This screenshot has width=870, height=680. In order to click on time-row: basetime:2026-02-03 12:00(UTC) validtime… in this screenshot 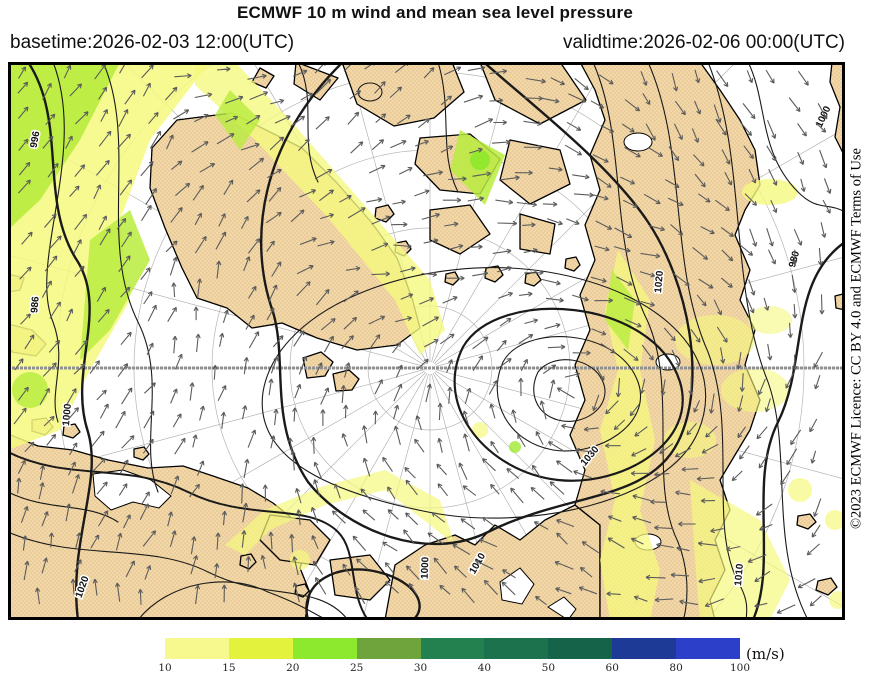, I will do `click(435, 44)`.